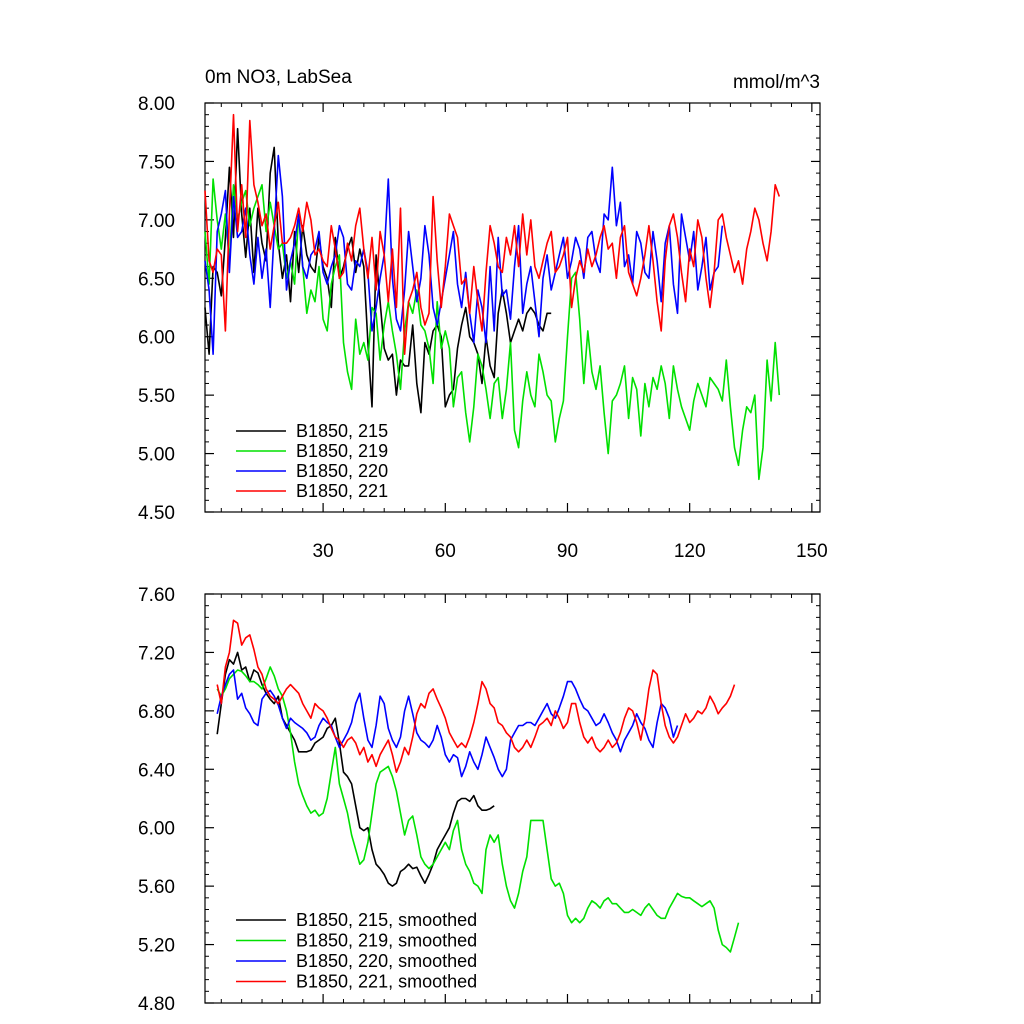 This screenshot has width=1024, height=1024. I want to click on y-tick-label: 4.50, so click(156, 513).